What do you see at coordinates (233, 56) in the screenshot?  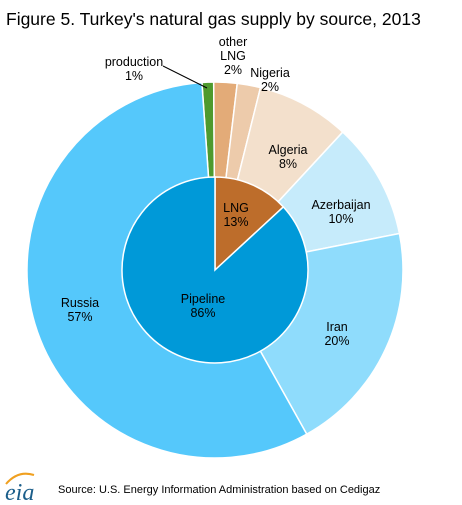 I see `label-other-lng: other LNG 2%` at bounding box center [233, 56].